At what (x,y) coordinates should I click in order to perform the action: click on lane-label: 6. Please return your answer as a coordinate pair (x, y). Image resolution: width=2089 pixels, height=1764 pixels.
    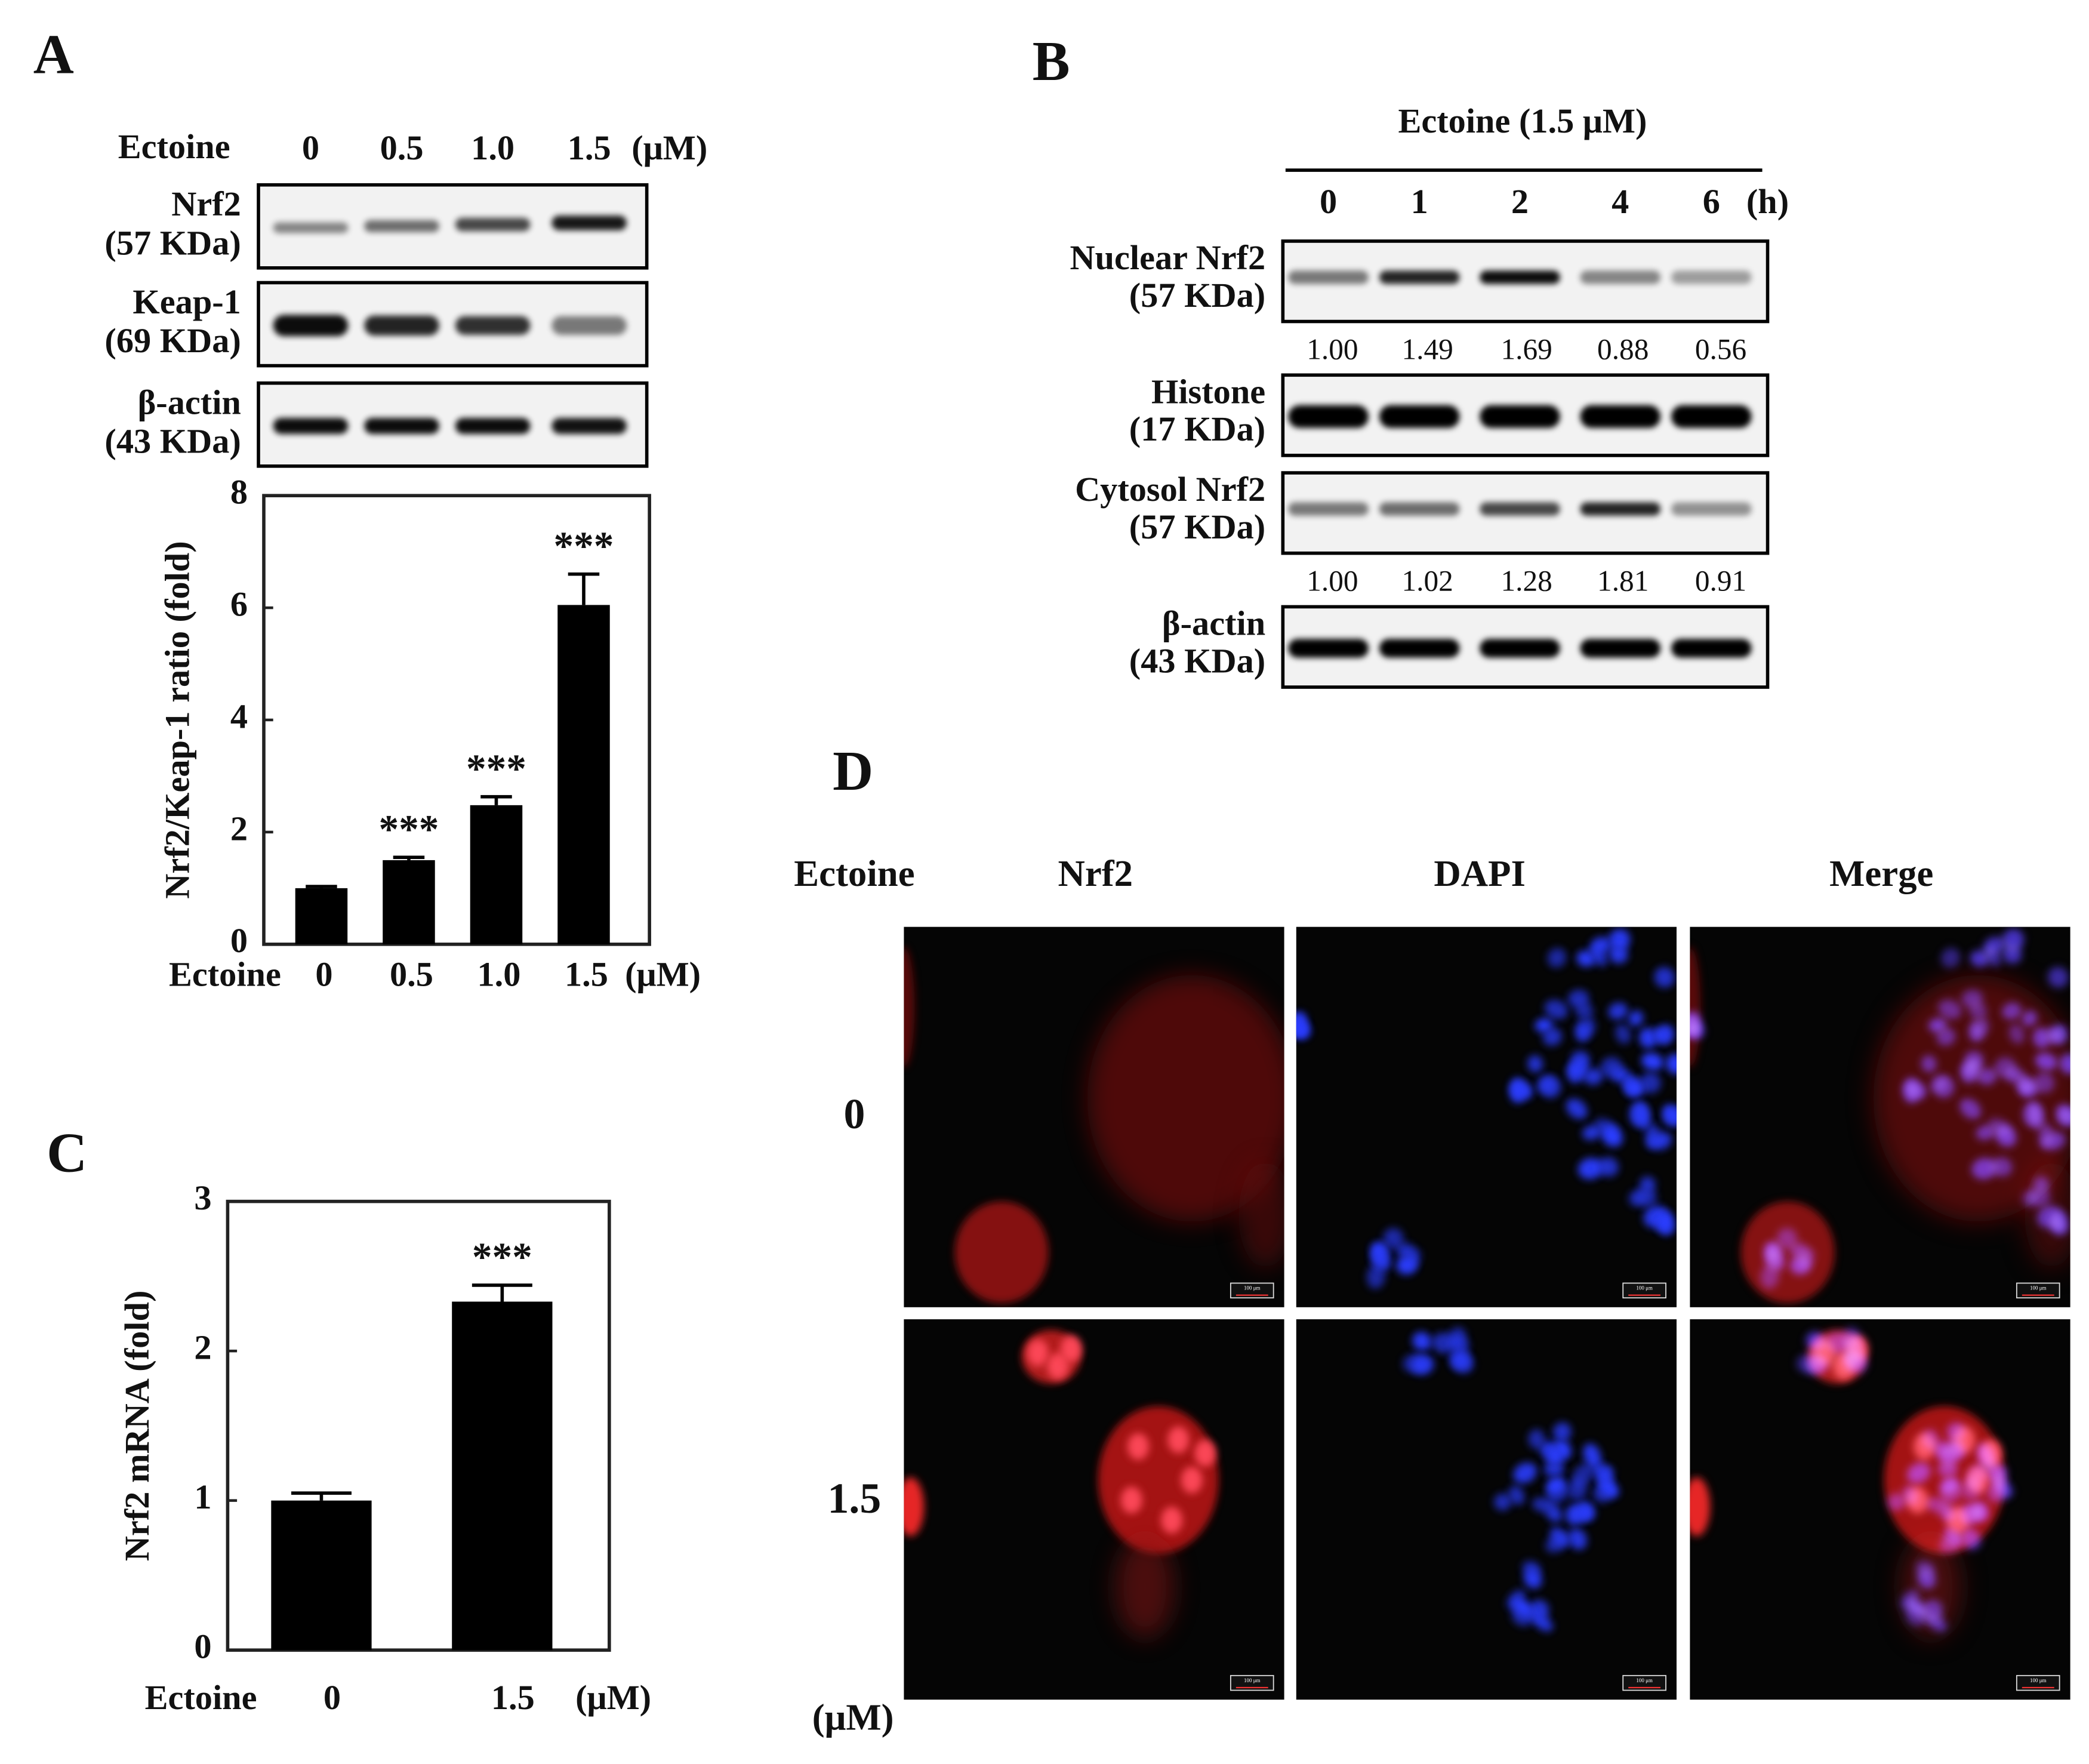
    Looking at the image, I should click on (1711, 201).